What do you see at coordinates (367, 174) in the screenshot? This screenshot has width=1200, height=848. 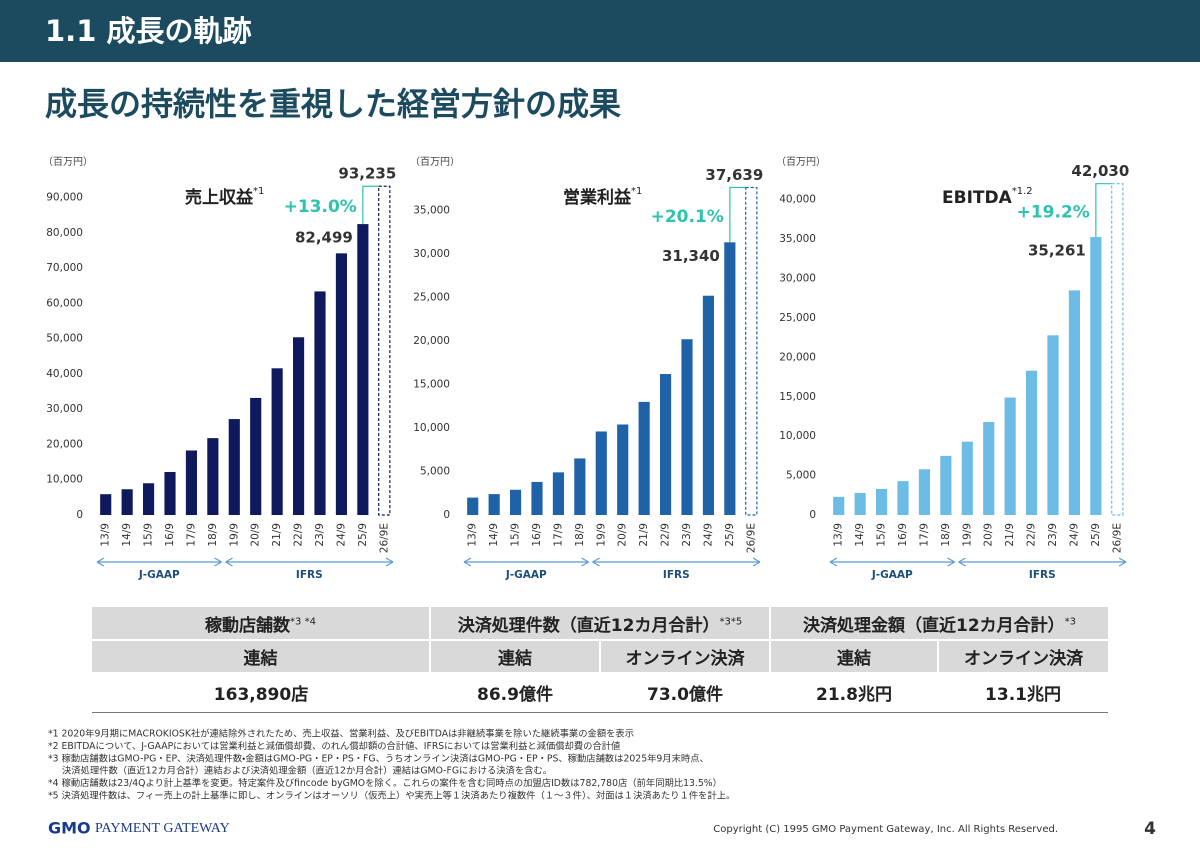 I see `value-label: 93,235` at bounding box center [367, 174].